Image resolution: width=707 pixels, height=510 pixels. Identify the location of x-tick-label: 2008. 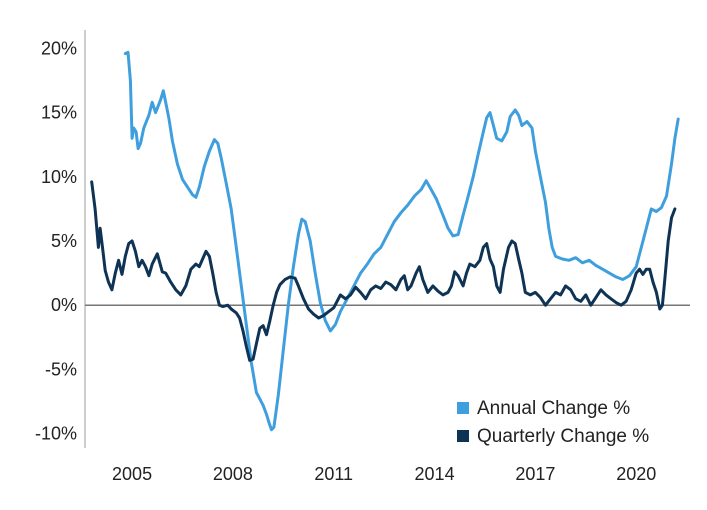
(233, 474).